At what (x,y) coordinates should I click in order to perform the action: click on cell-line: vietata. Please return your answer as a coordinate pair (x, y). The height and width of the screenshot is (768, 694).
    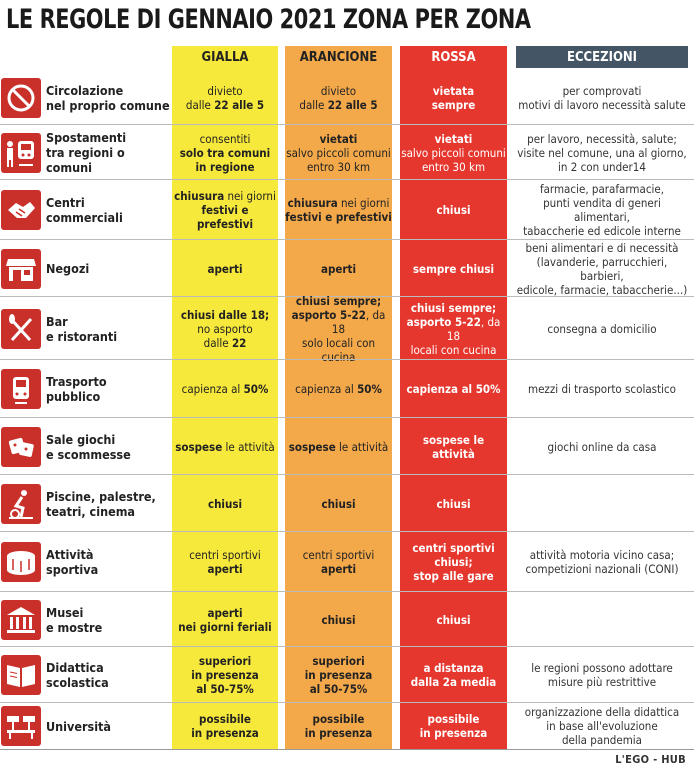
    Looking at the image, I should click on (453, 90).